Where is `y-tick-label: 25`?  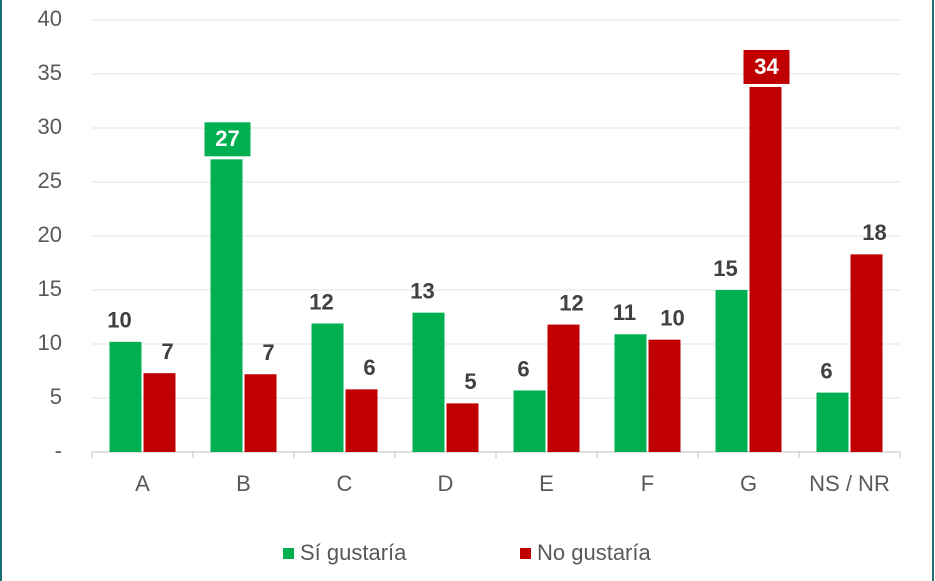 y-tick-label: 25 is located at coordinates (50, 180).